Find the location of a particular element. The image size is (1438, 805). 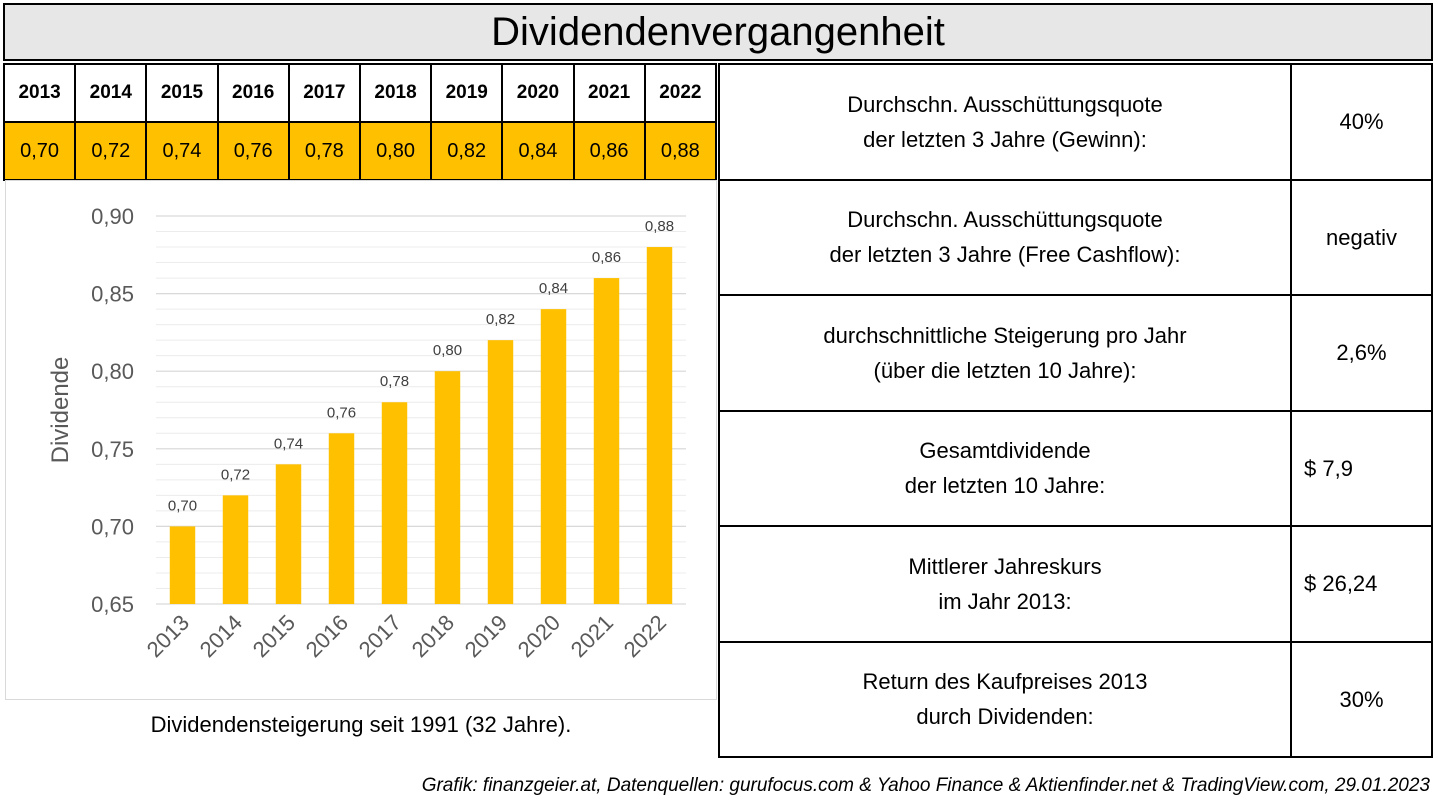

metric-value: 2,6% is located at coordinates (1361, 353).